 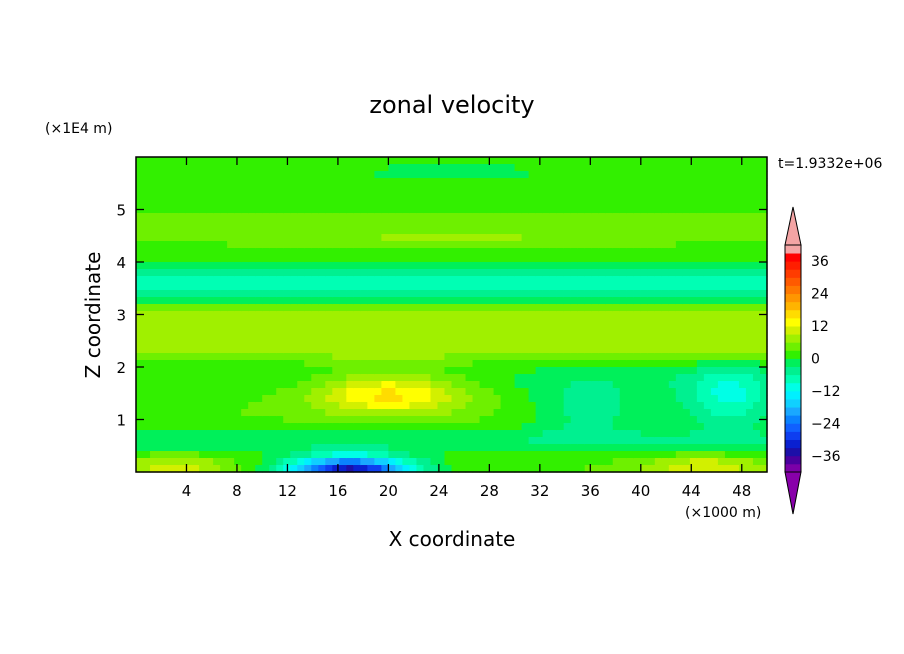 I want to click on x-axis-label: X coordinate, so click(x=452, y=539).